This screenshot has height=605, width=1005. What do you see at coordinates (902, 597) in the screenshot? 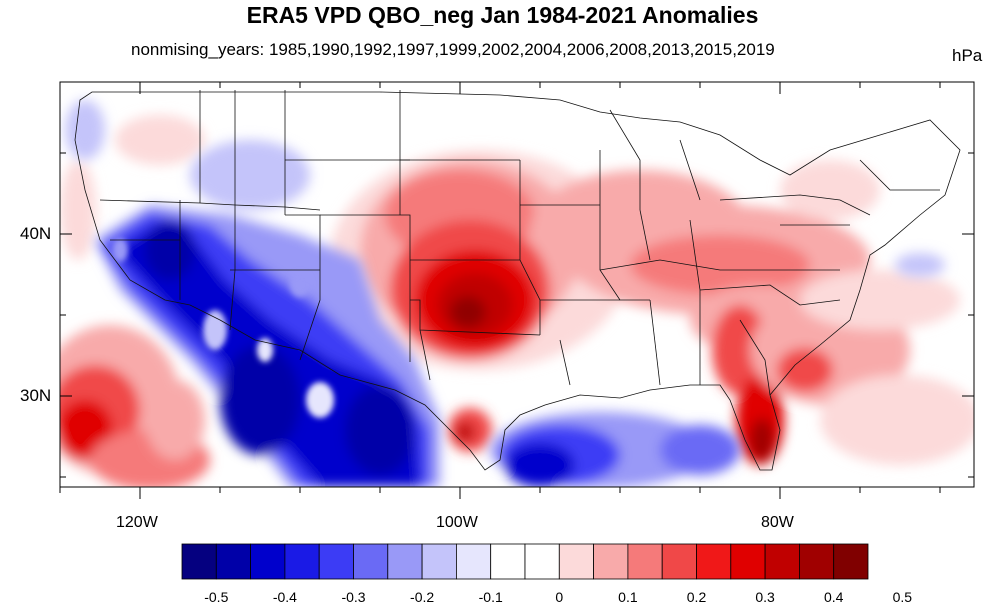
I see `colorbar-tick-label: 0.5` at bounding box center [902, 597].